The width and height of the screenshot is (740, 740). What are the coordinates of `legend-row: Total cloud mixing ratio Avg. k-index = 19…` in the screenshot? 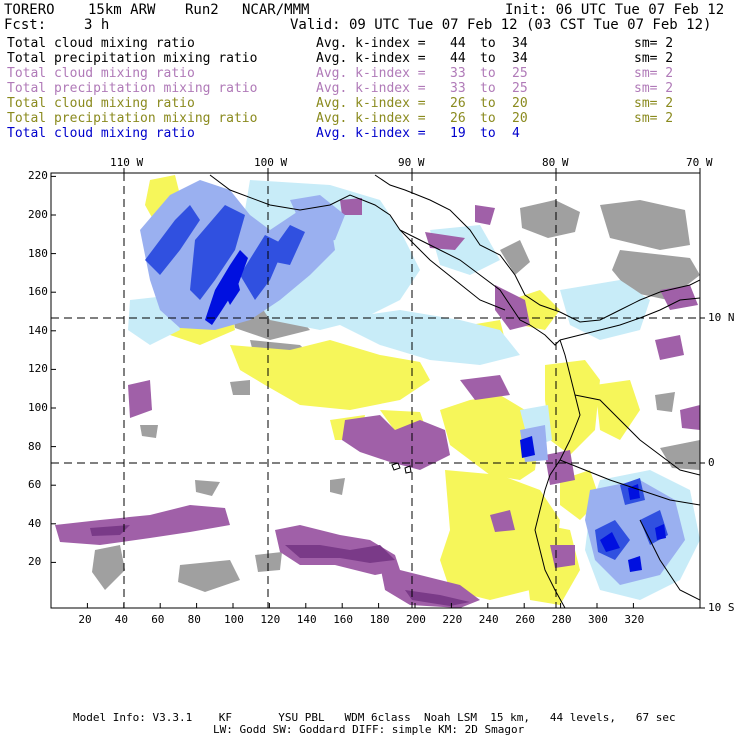 It's located at (367, 133).